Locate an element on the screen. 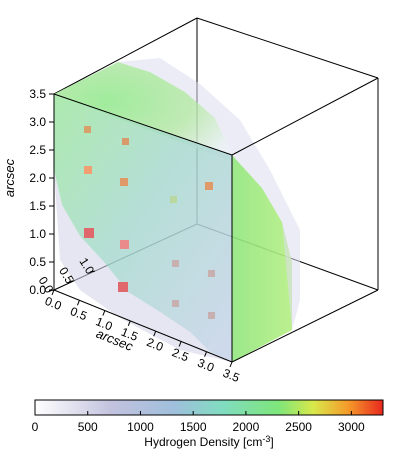  colorbar-tick-label-6: 3000 is located at coordinates (351, 427).